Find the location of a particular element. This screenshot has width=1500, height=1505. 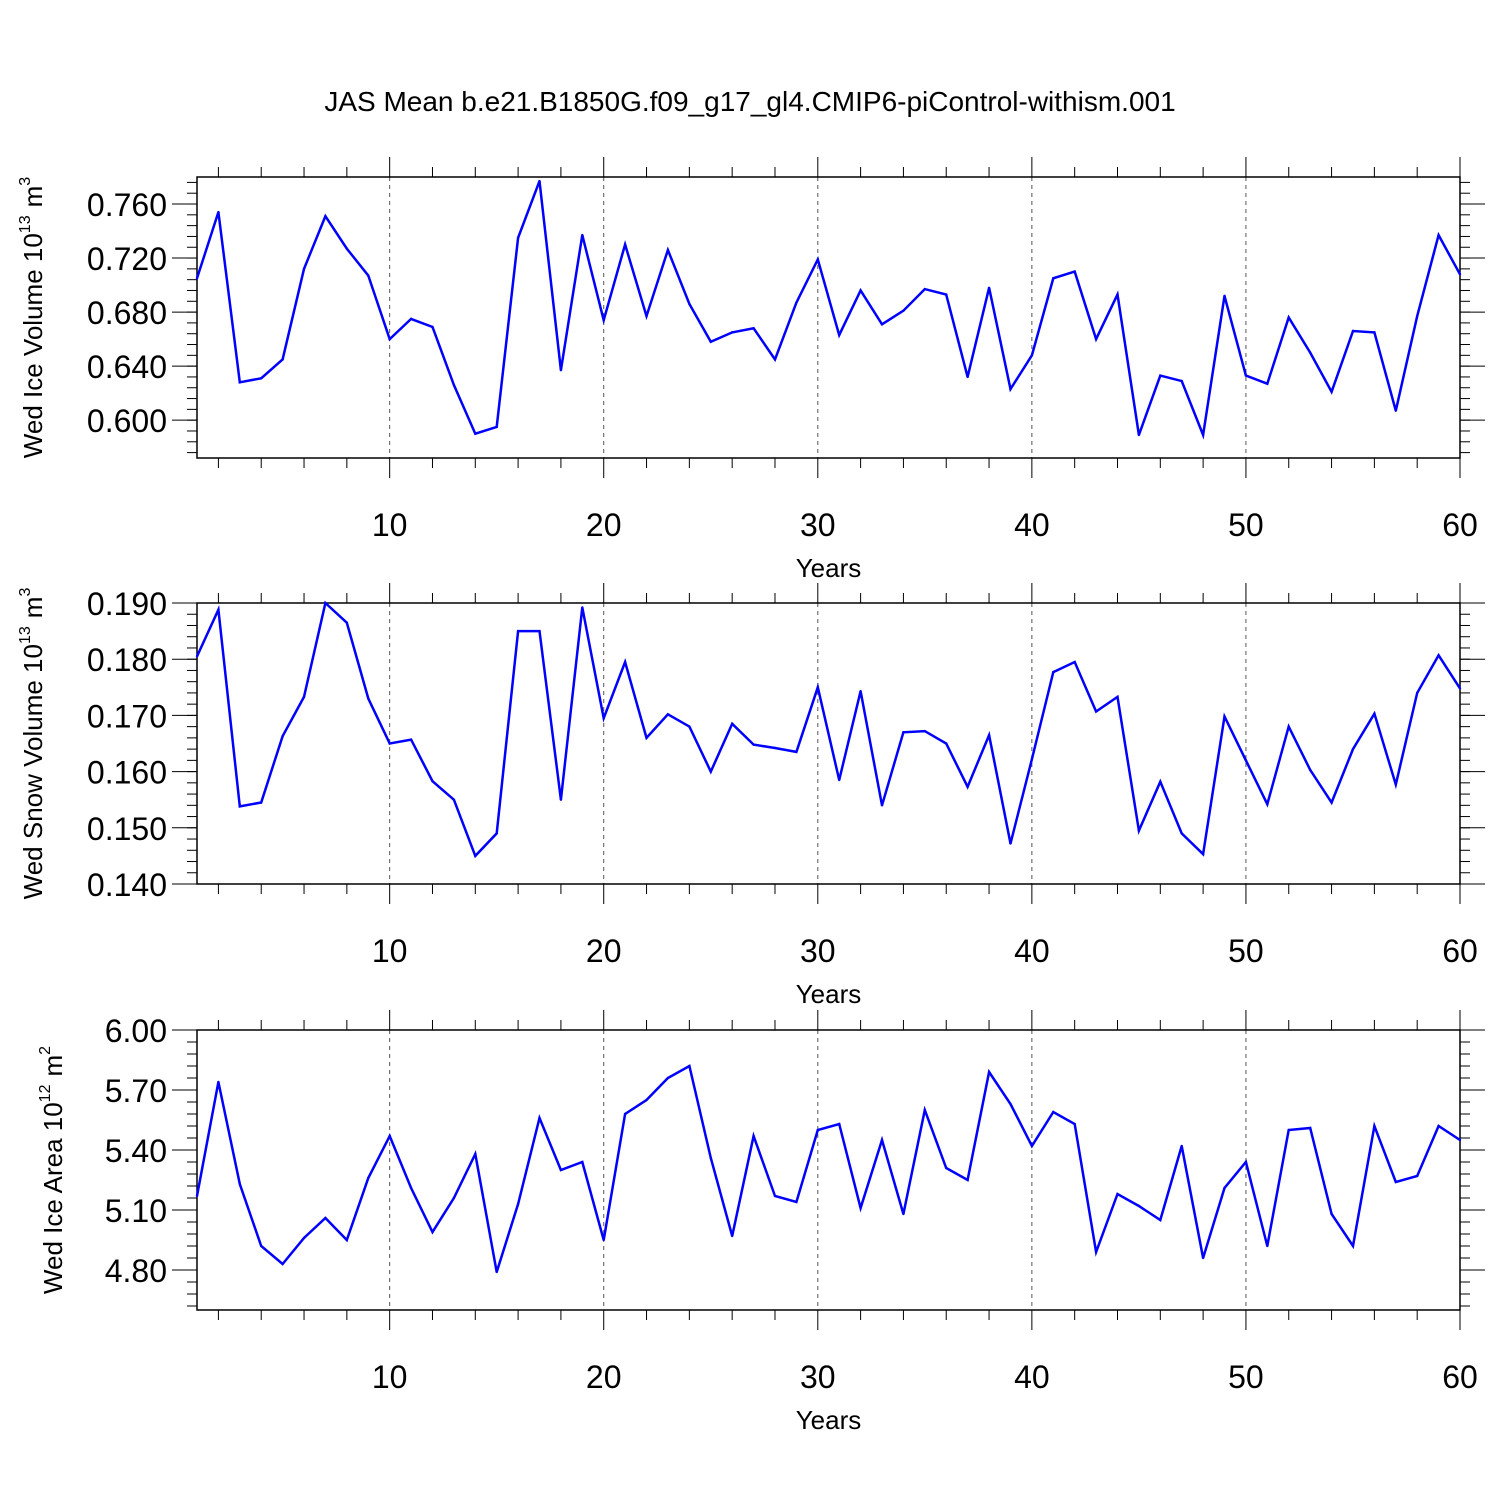

y-tick-label: 0.720 is located at coordinates (127, 259).